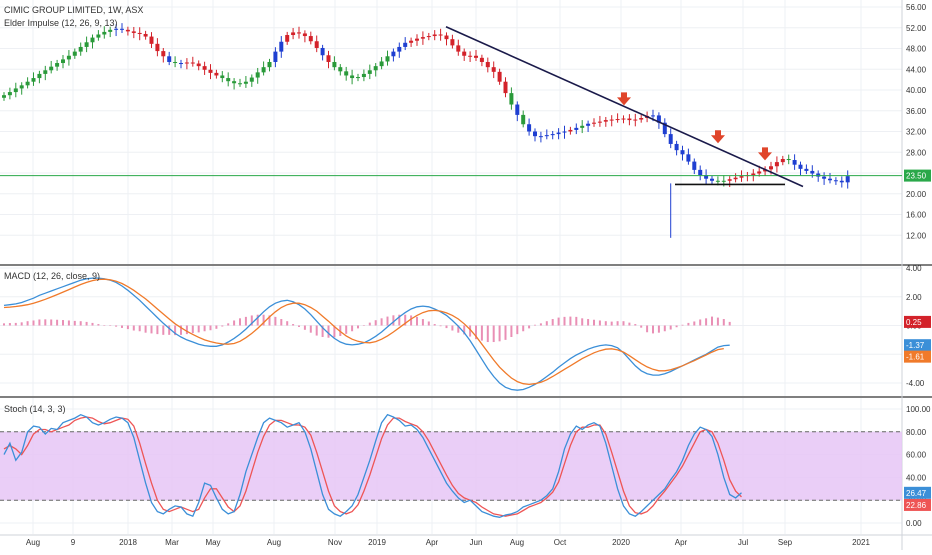  What do you see at coordinates (916, 194) in the screenshot?
I see `y-tick-label: 20.00` at bounding box center [916, 194].